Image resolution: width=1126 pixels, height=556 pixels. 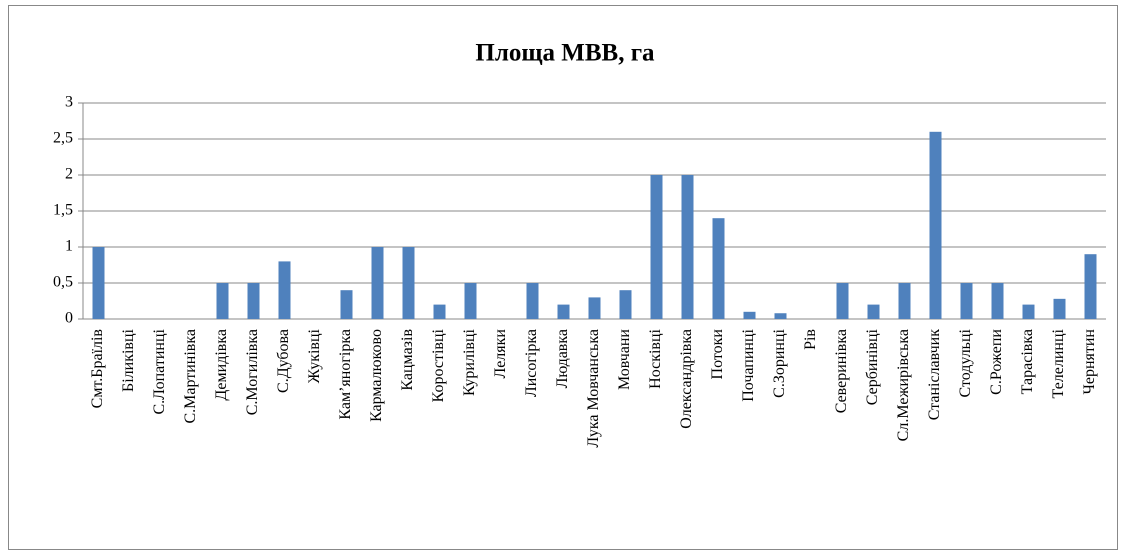 I want to click on x-tick-label: Мовчани, so click(x=624, y=359).